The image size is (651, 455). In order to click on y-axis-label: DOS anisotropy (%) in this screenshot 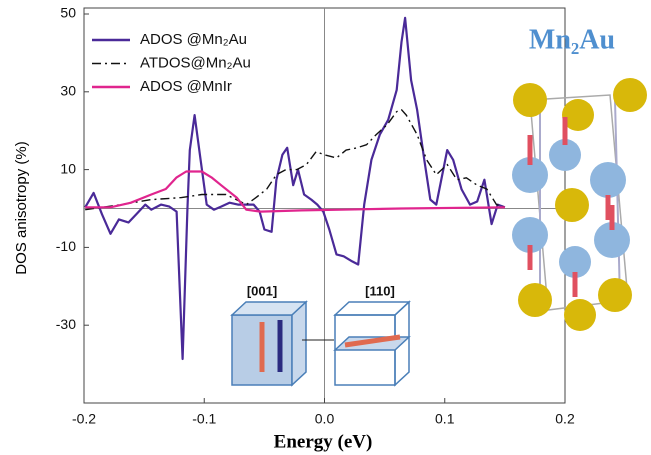, I will do `click(21, 207)`.